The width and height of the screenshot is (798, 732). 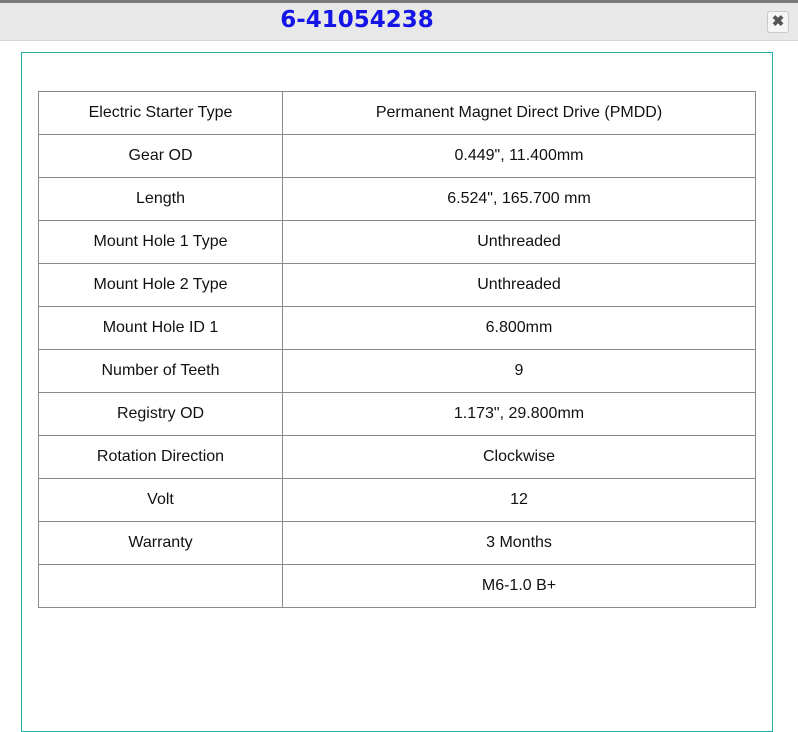 What do you see at coordinates (519, 156) in the screenshot?
I see `spec-value: 0.449", 11.400mm` at bounding box center [519, 156].